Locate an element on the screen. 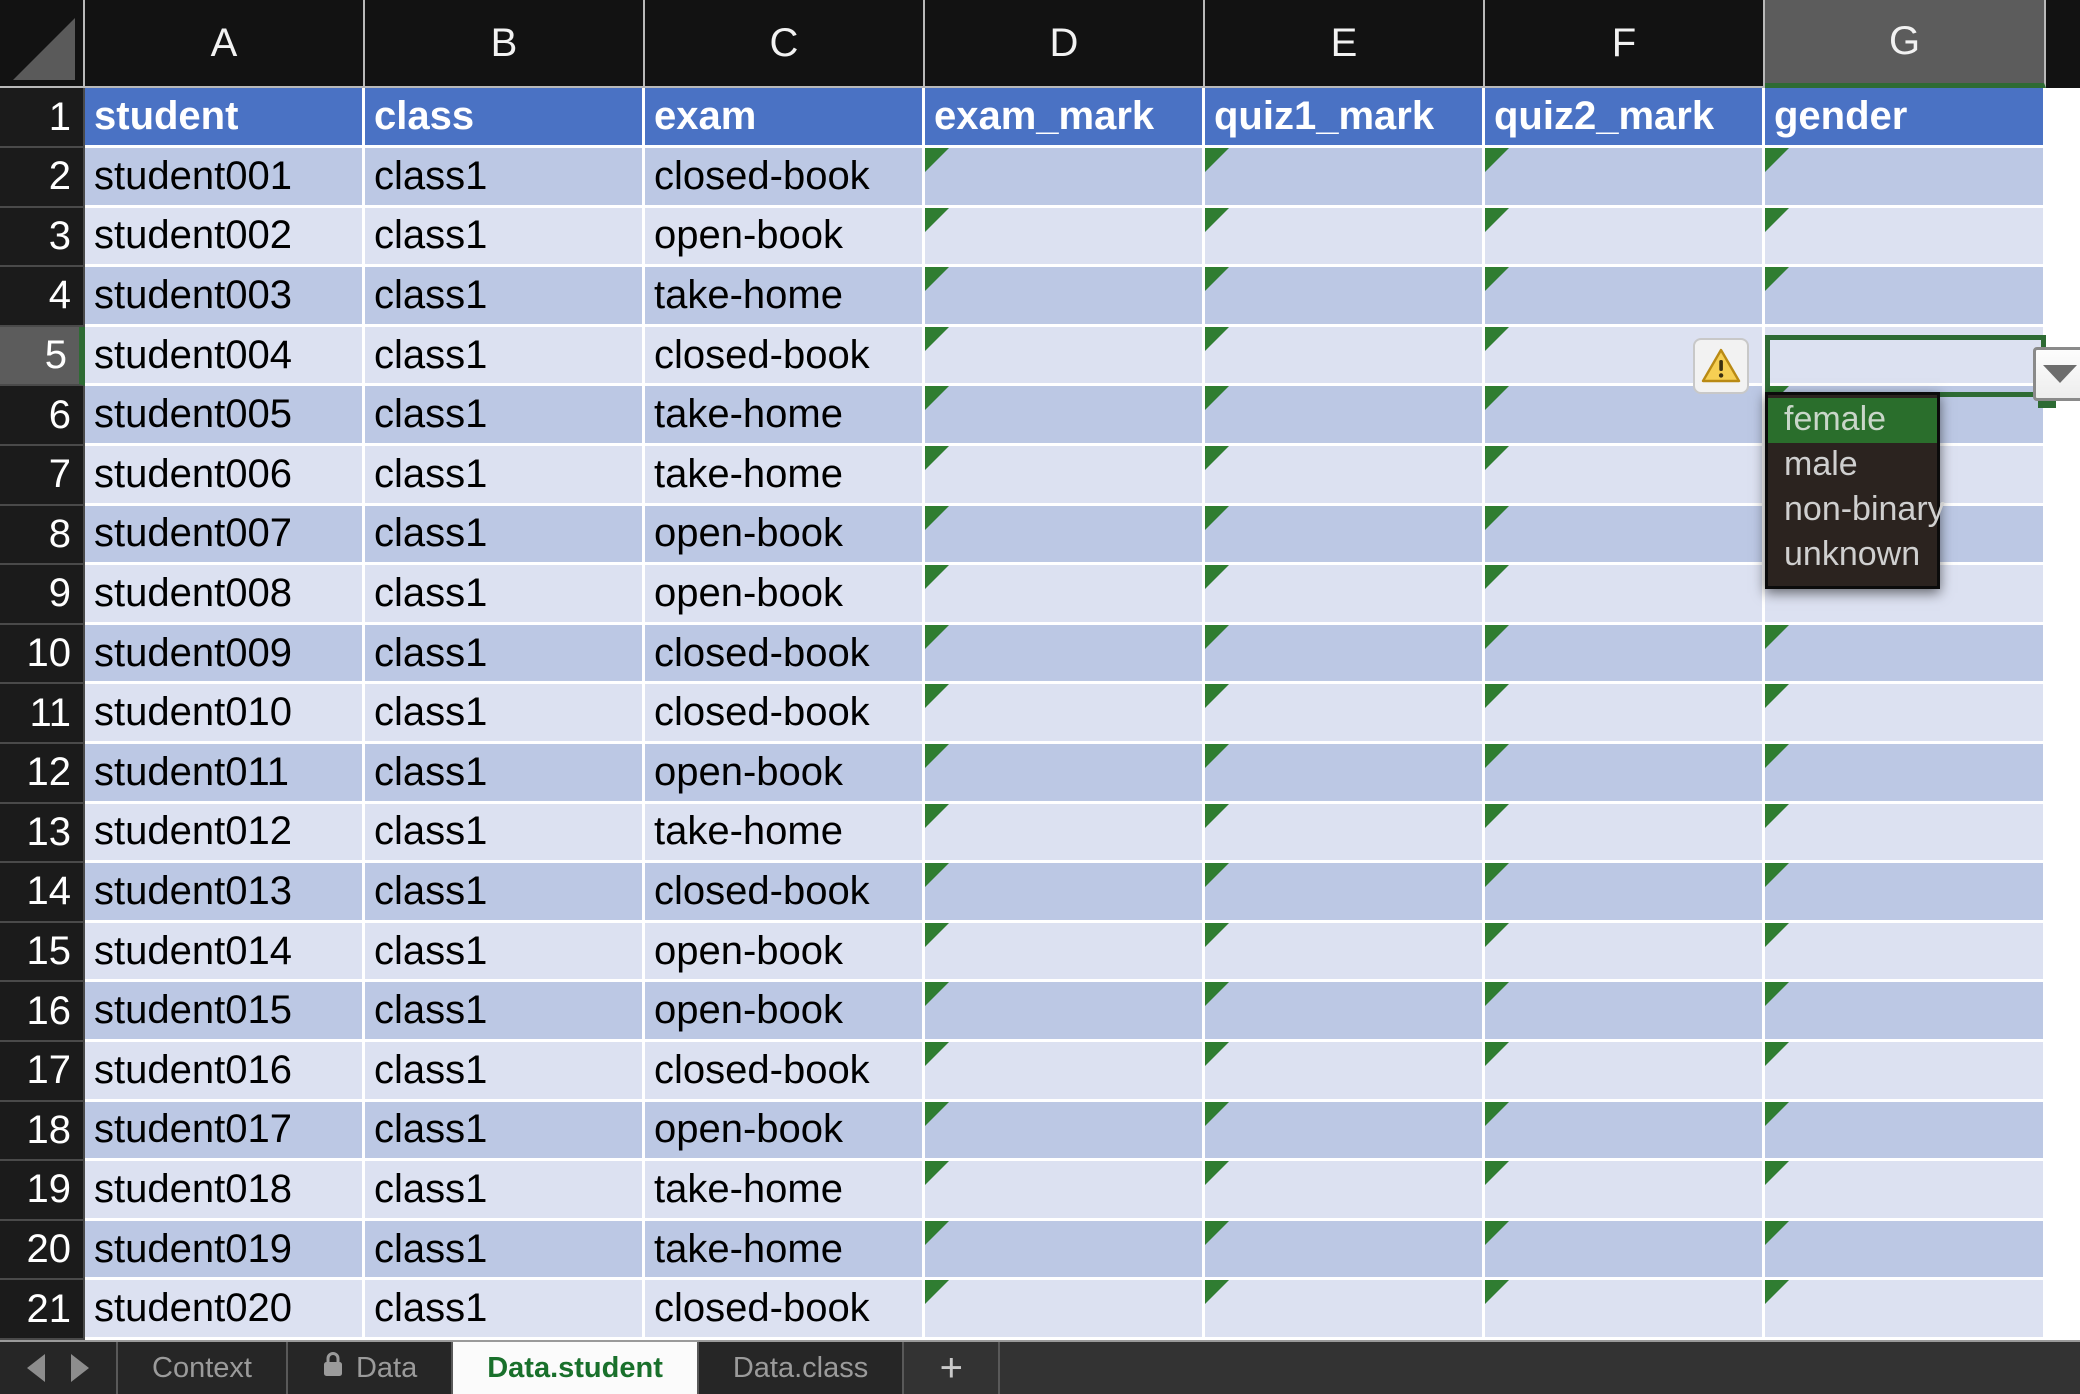 This screenshot has height=1394, width=2080. cell-A9: student008 is located at coordinates (225, 595).